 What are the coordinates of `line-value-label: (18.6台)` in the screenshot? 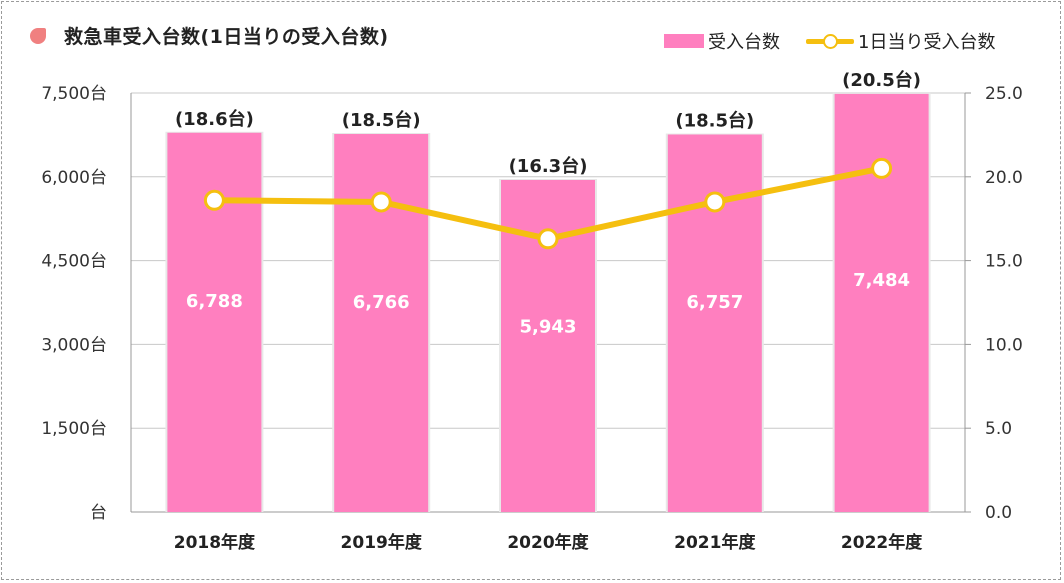 It's located at (214, 119).